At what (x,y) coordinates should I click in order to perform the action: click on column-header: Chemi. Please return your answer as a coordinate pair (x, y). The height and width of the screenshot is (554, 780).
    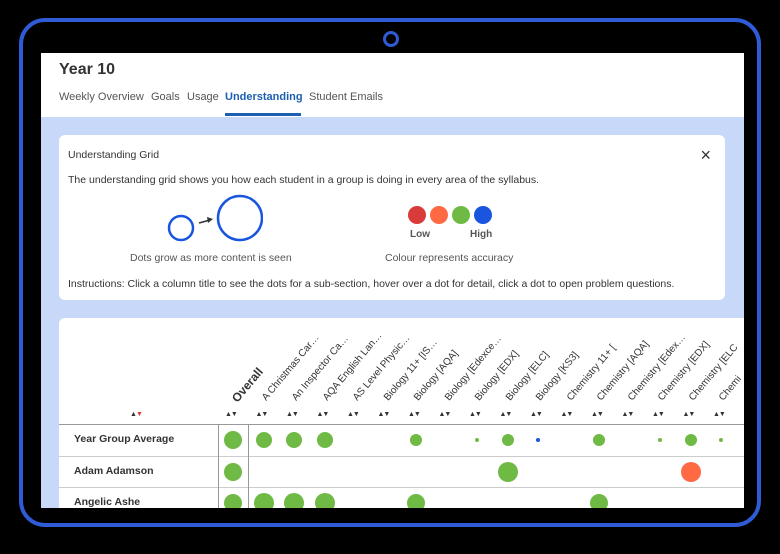
    Looking at the image, I should click on (730, 388).